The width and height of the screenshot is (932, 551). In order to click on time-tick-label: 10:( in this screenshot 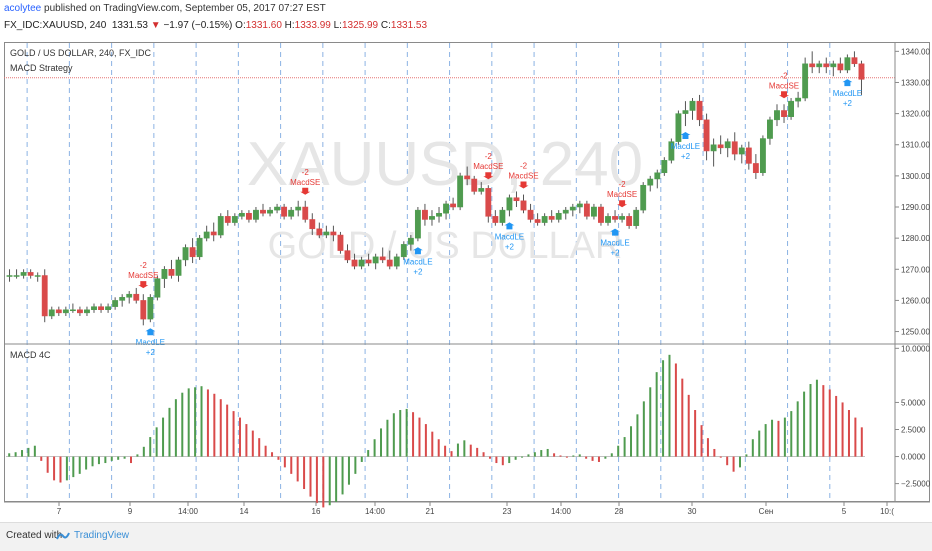, I will do `click(887, 511)`.